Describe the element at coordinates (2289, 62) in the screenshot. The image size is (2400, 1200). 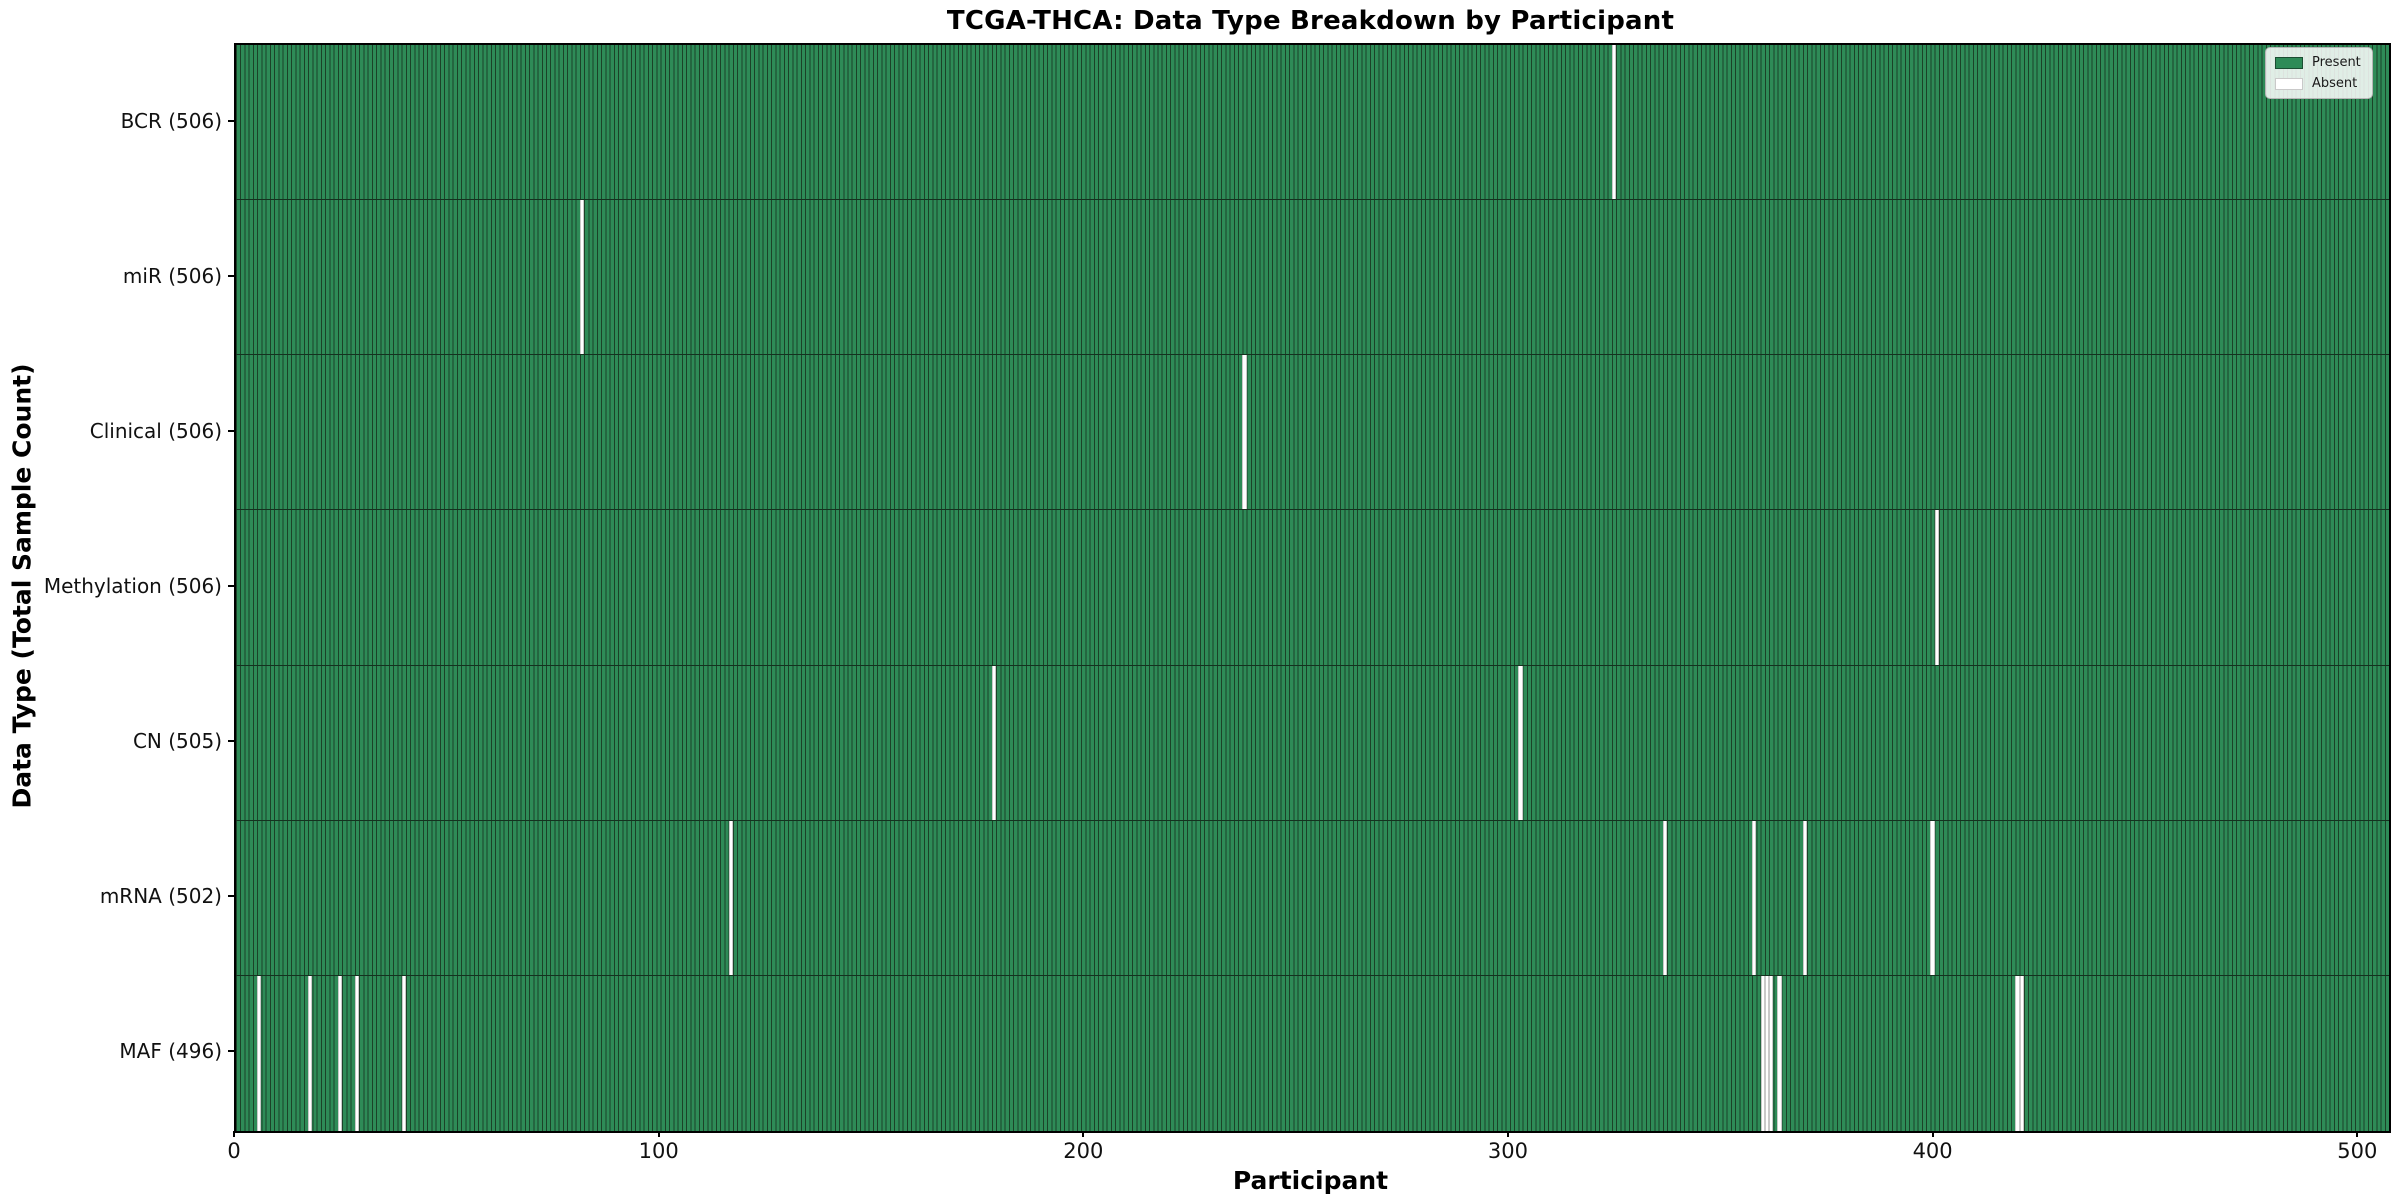
I see `legend-swatch-present` at that location.